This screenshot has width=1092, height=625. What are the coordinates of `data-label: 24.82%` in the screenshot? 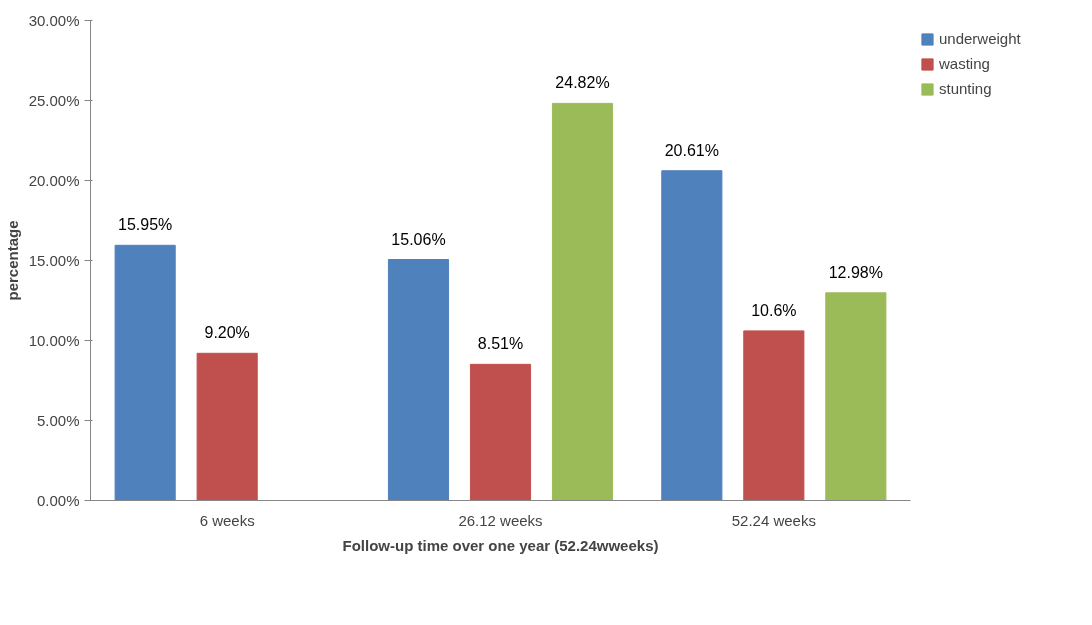 It's located at (582, 83).